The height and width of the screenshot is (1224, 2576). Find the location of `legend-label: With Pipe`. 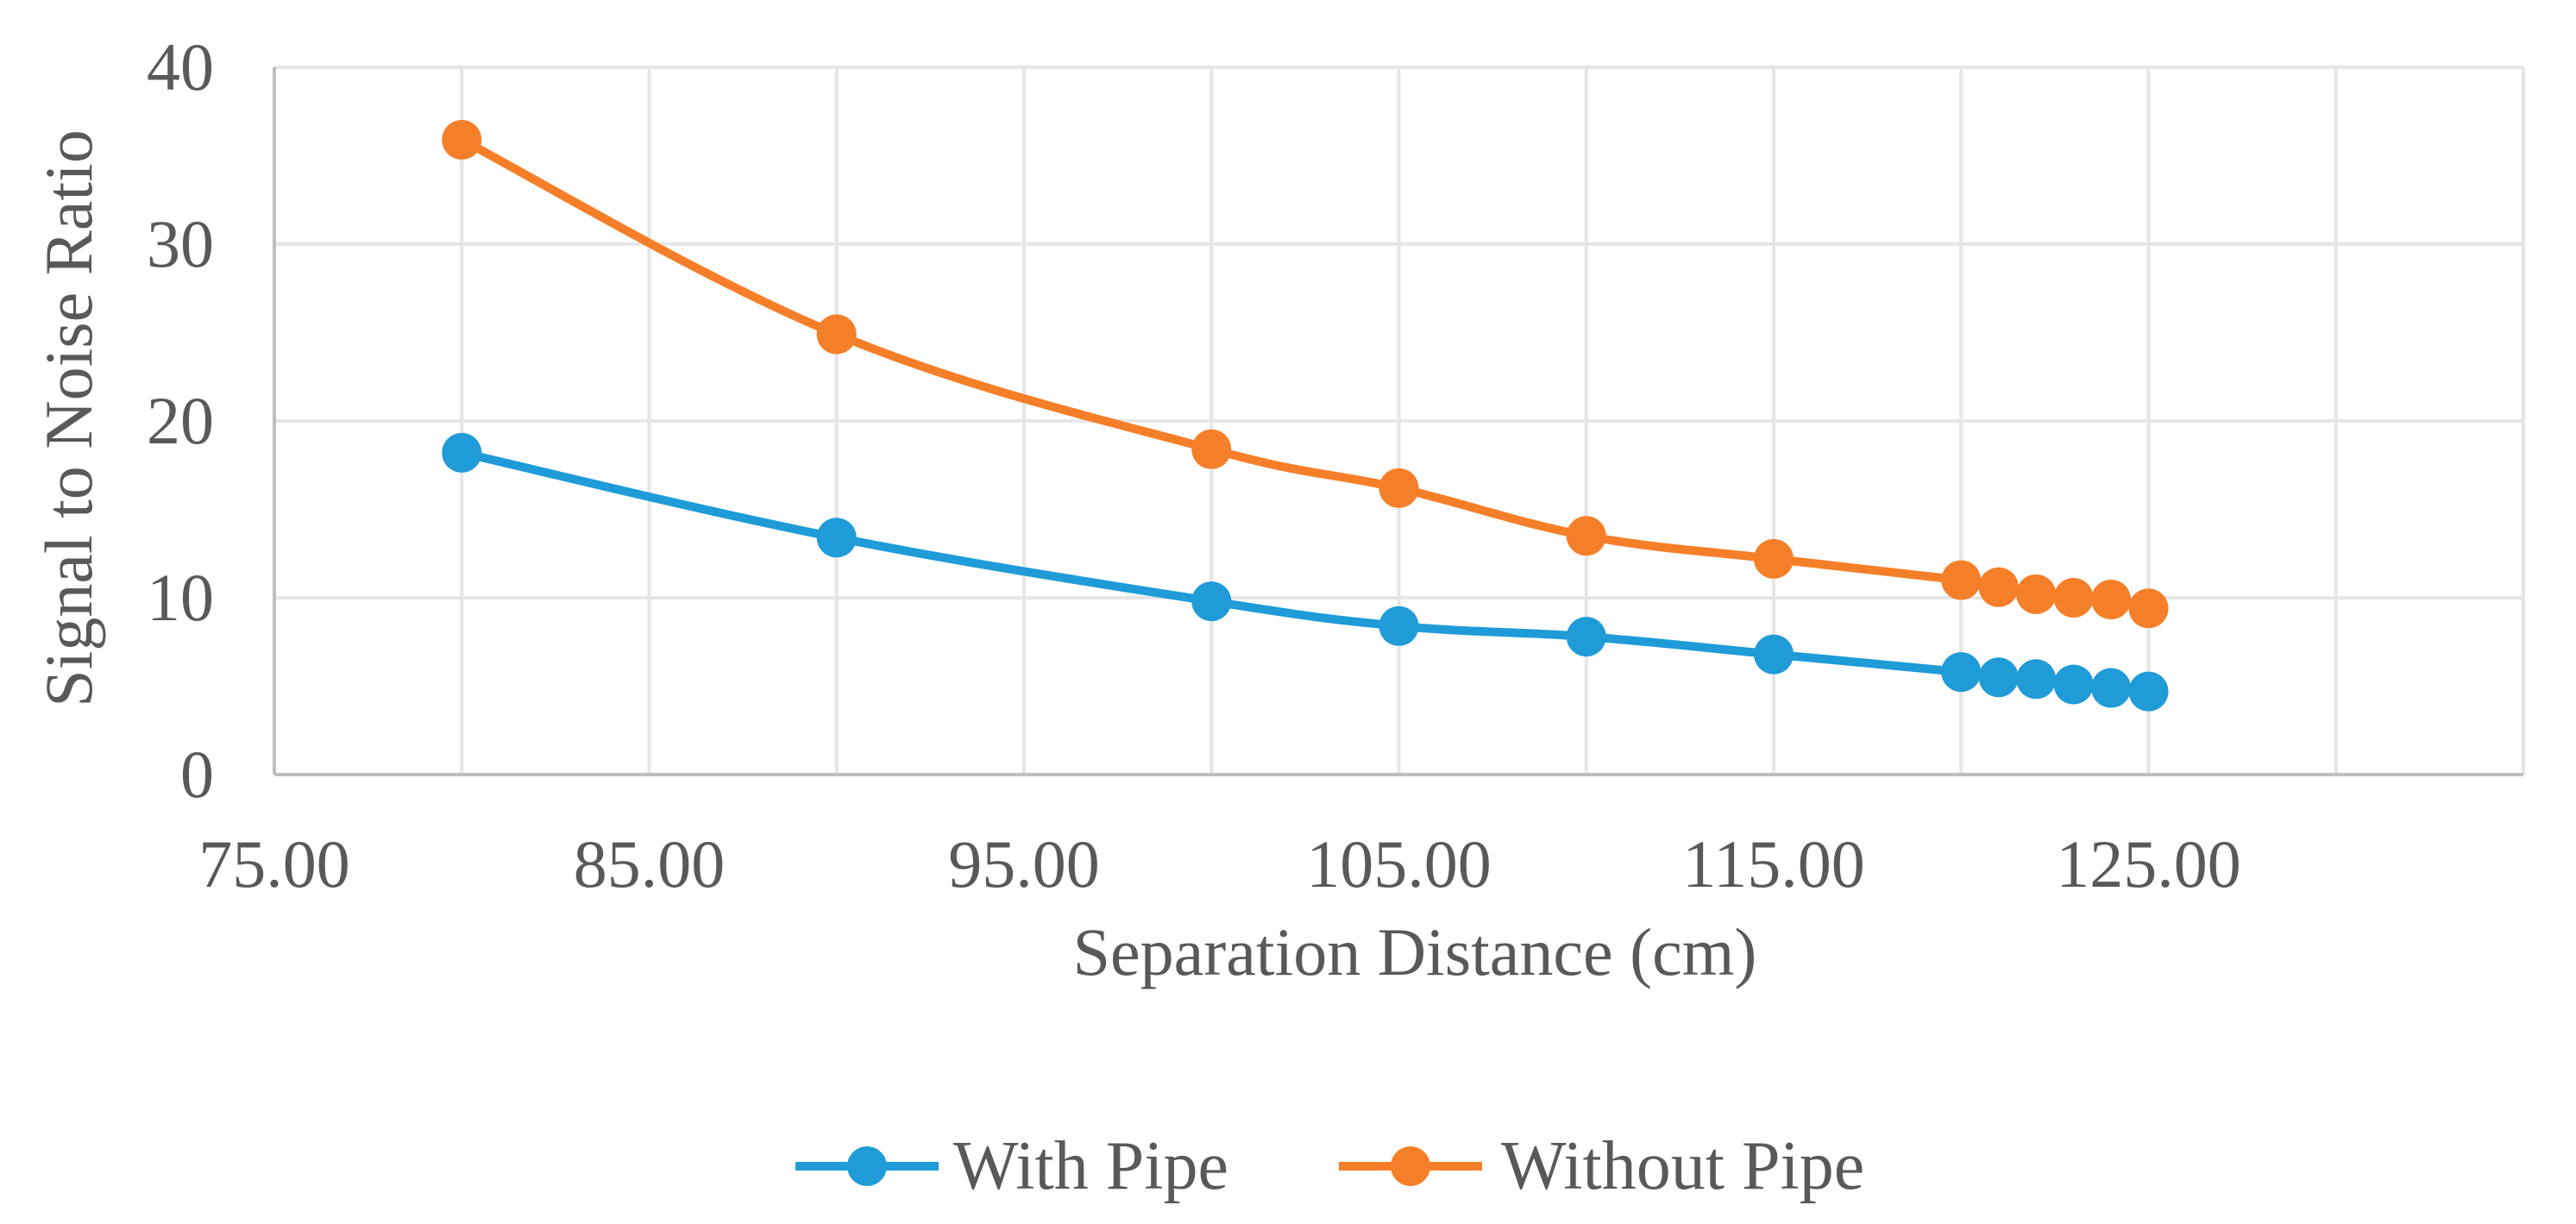

legend-label: With Pipe is located at coordinates (1090, 1166).